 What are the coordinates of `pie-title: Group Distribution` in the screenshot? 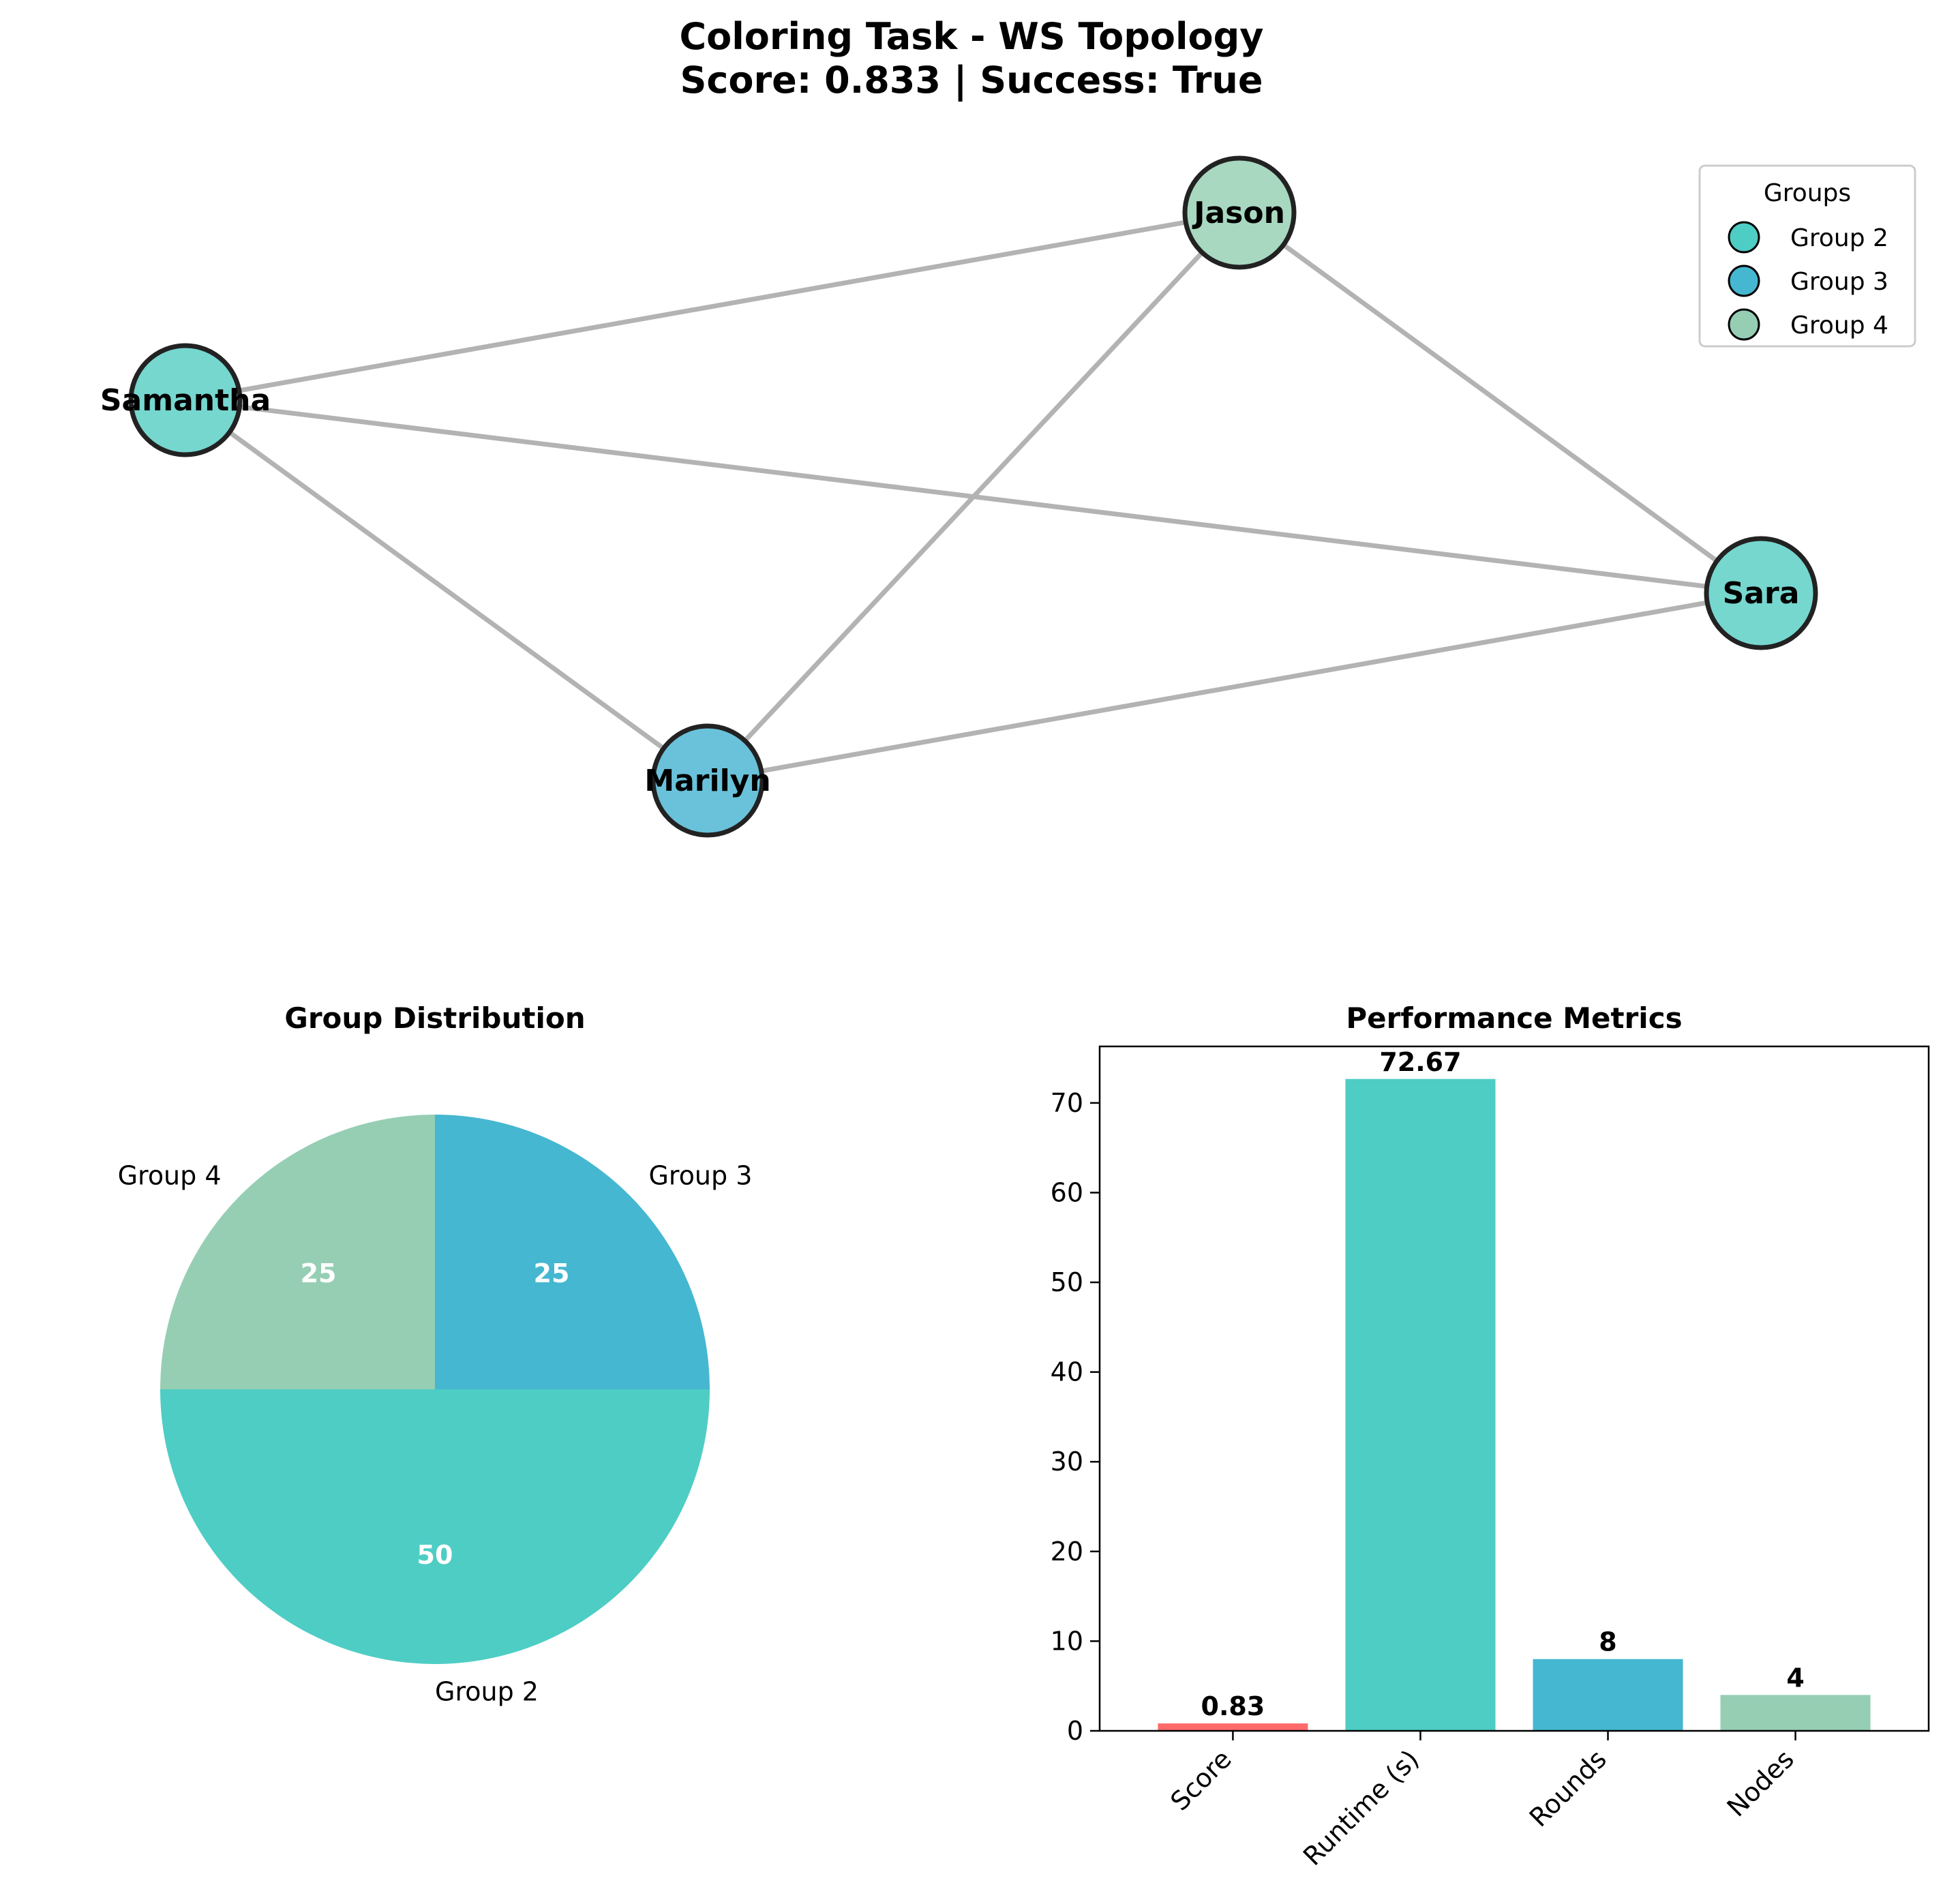 It's located at (434, 1018).